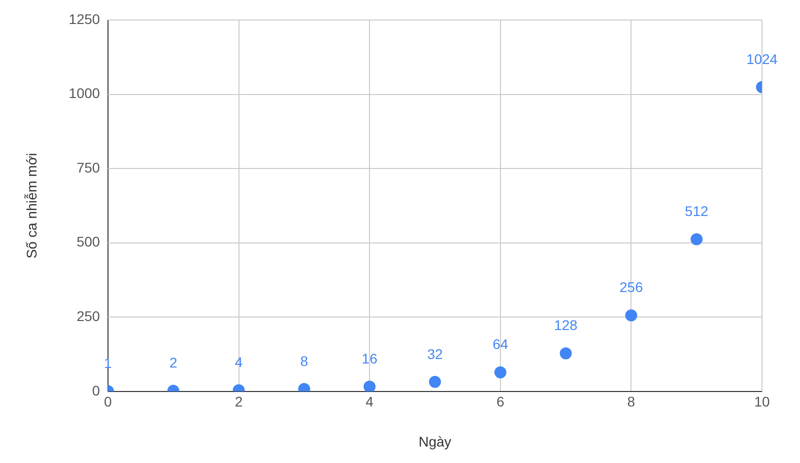 This screenshot has width=800, height=463. I want to click on y-axis-title: Số ca nhiễm mới, so click(31, 205).